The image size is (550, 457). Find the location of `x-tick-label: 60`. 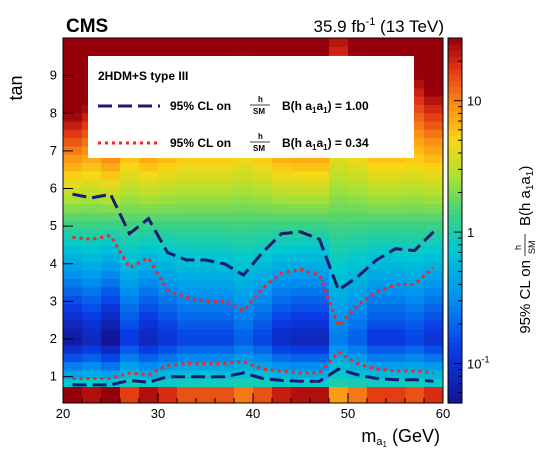

x-tick-label: 60 is located at coordinates (443, 413).